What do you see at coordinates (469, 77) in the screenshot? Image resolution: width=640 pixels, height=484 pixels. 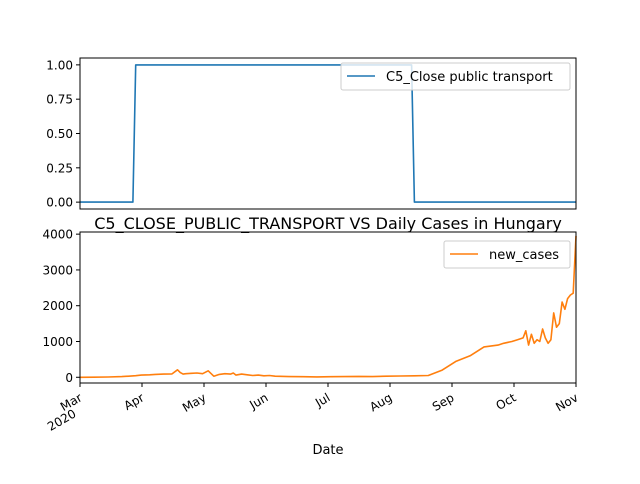 I see `top-legend-label: C5_Close public transport` at bounding box center [469, 77].